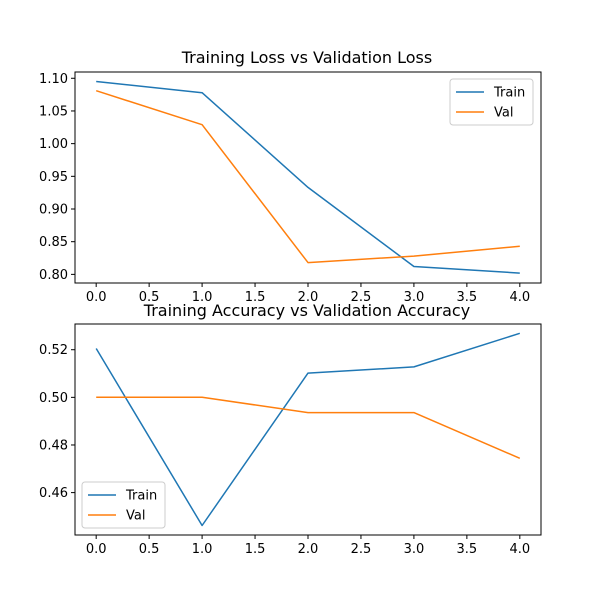 The image size is (600, 600). I want to click on accuracy-legend-label-val: Val, so click(135, 516).